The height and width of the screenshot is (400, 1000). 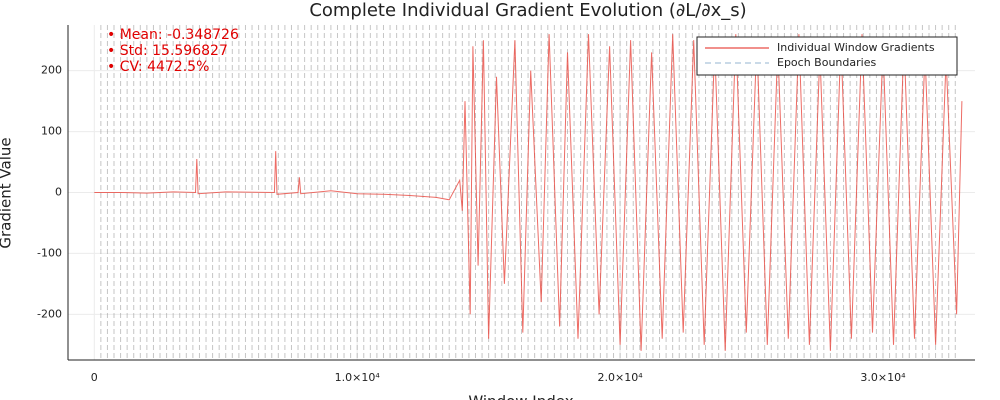 I want to click on legend-box, so click(x=827, y=56).